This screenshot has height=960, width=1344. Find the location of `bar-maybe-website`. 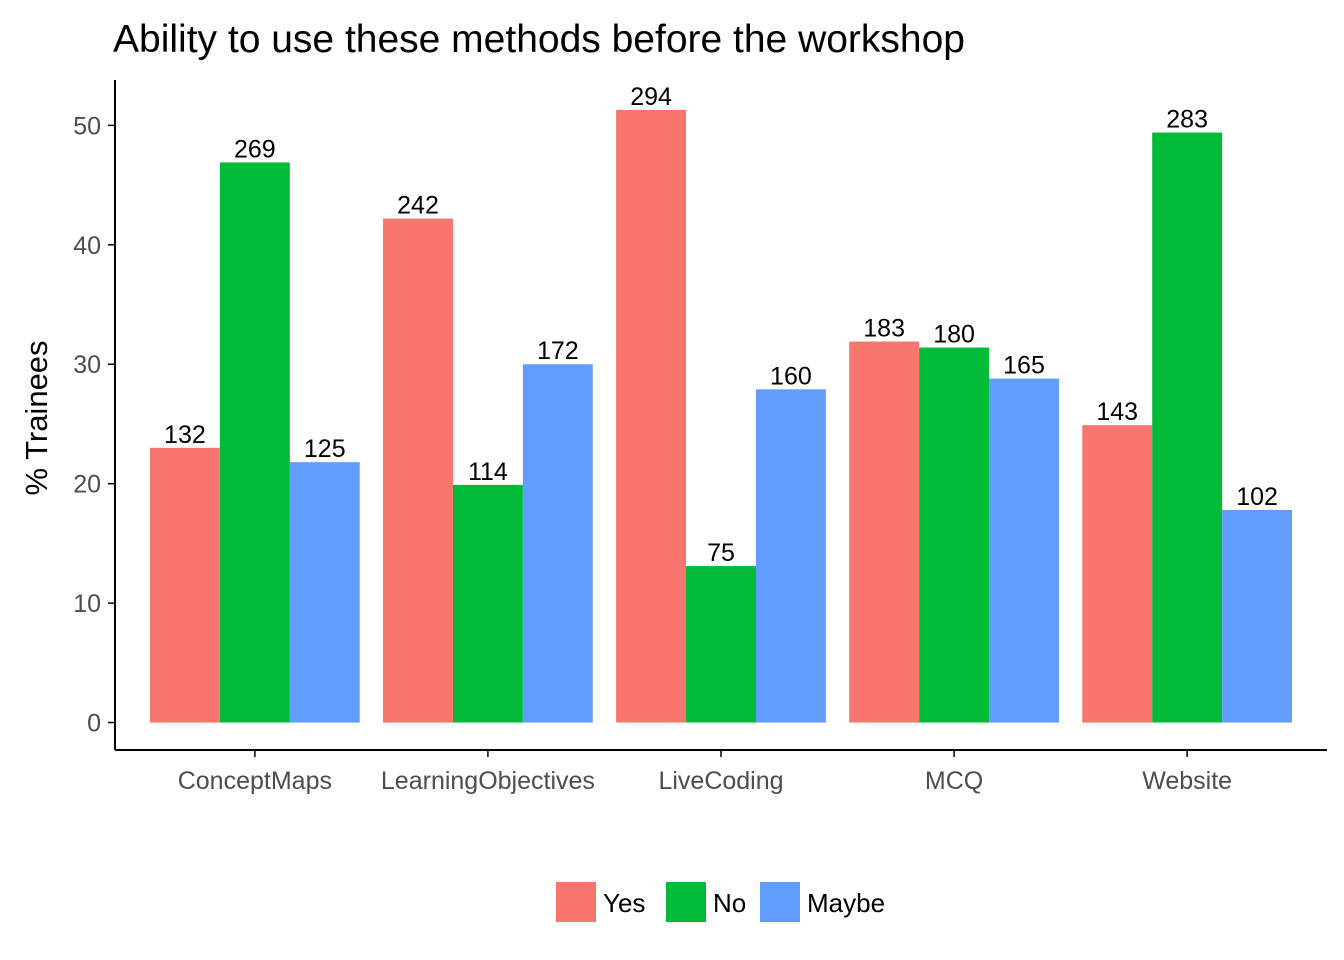

bar-maybe-website is located at coordinates (1257, 616).